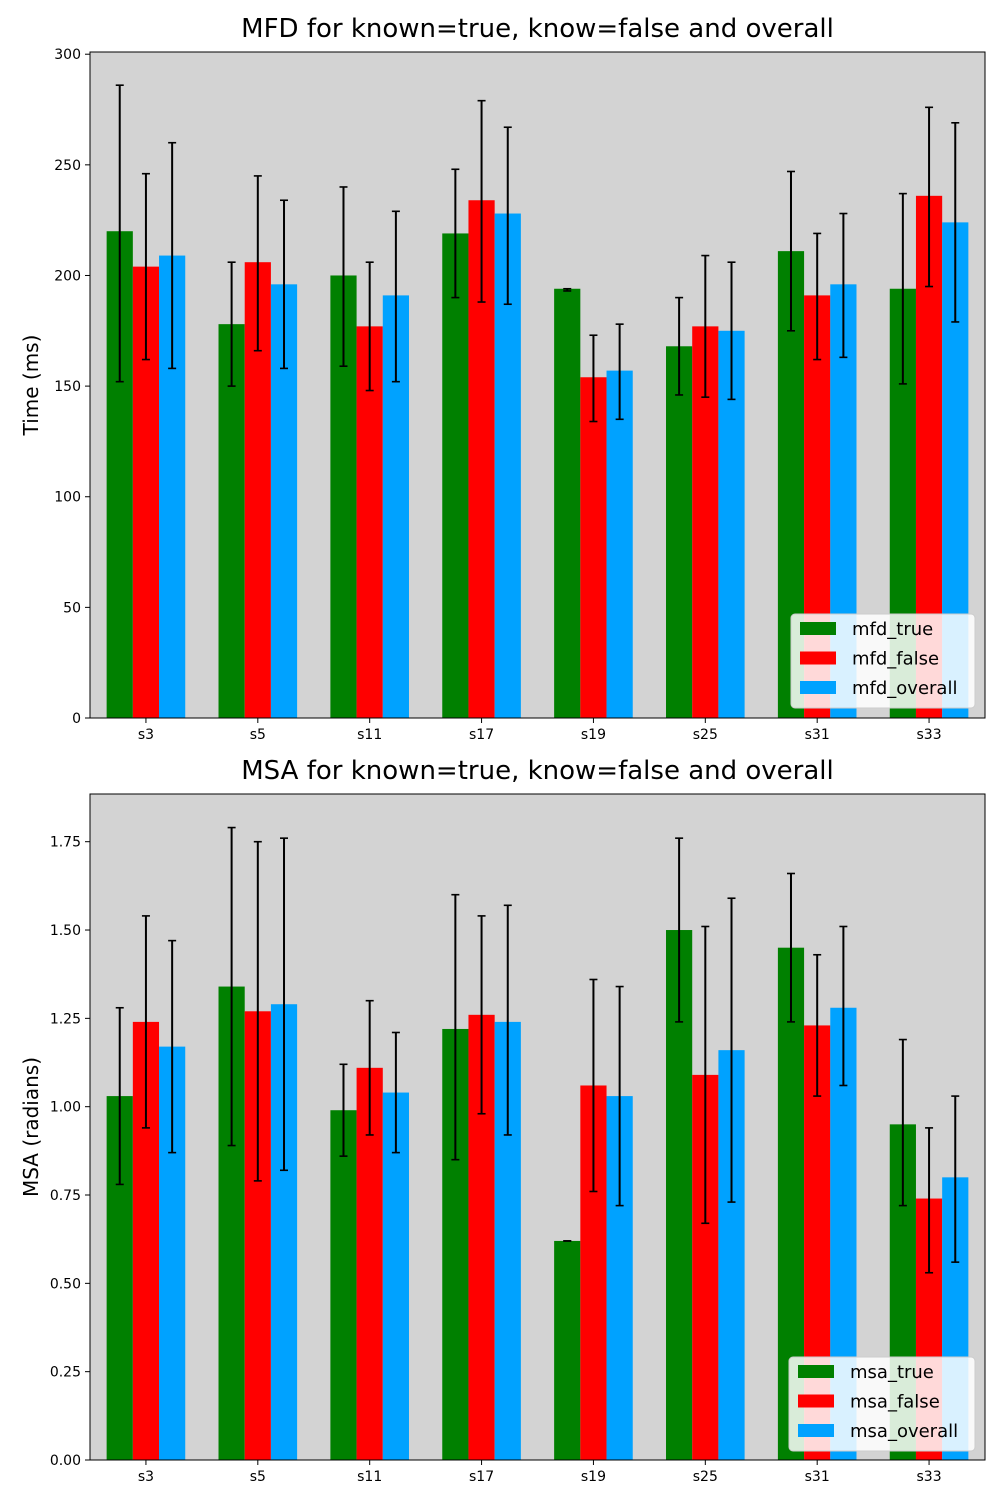 The image size is (1000, 1500). What do you see at coordinates (67, 166) in the screenshot?
I see `y-tick-label: 250` at bounding box center [67, 166].